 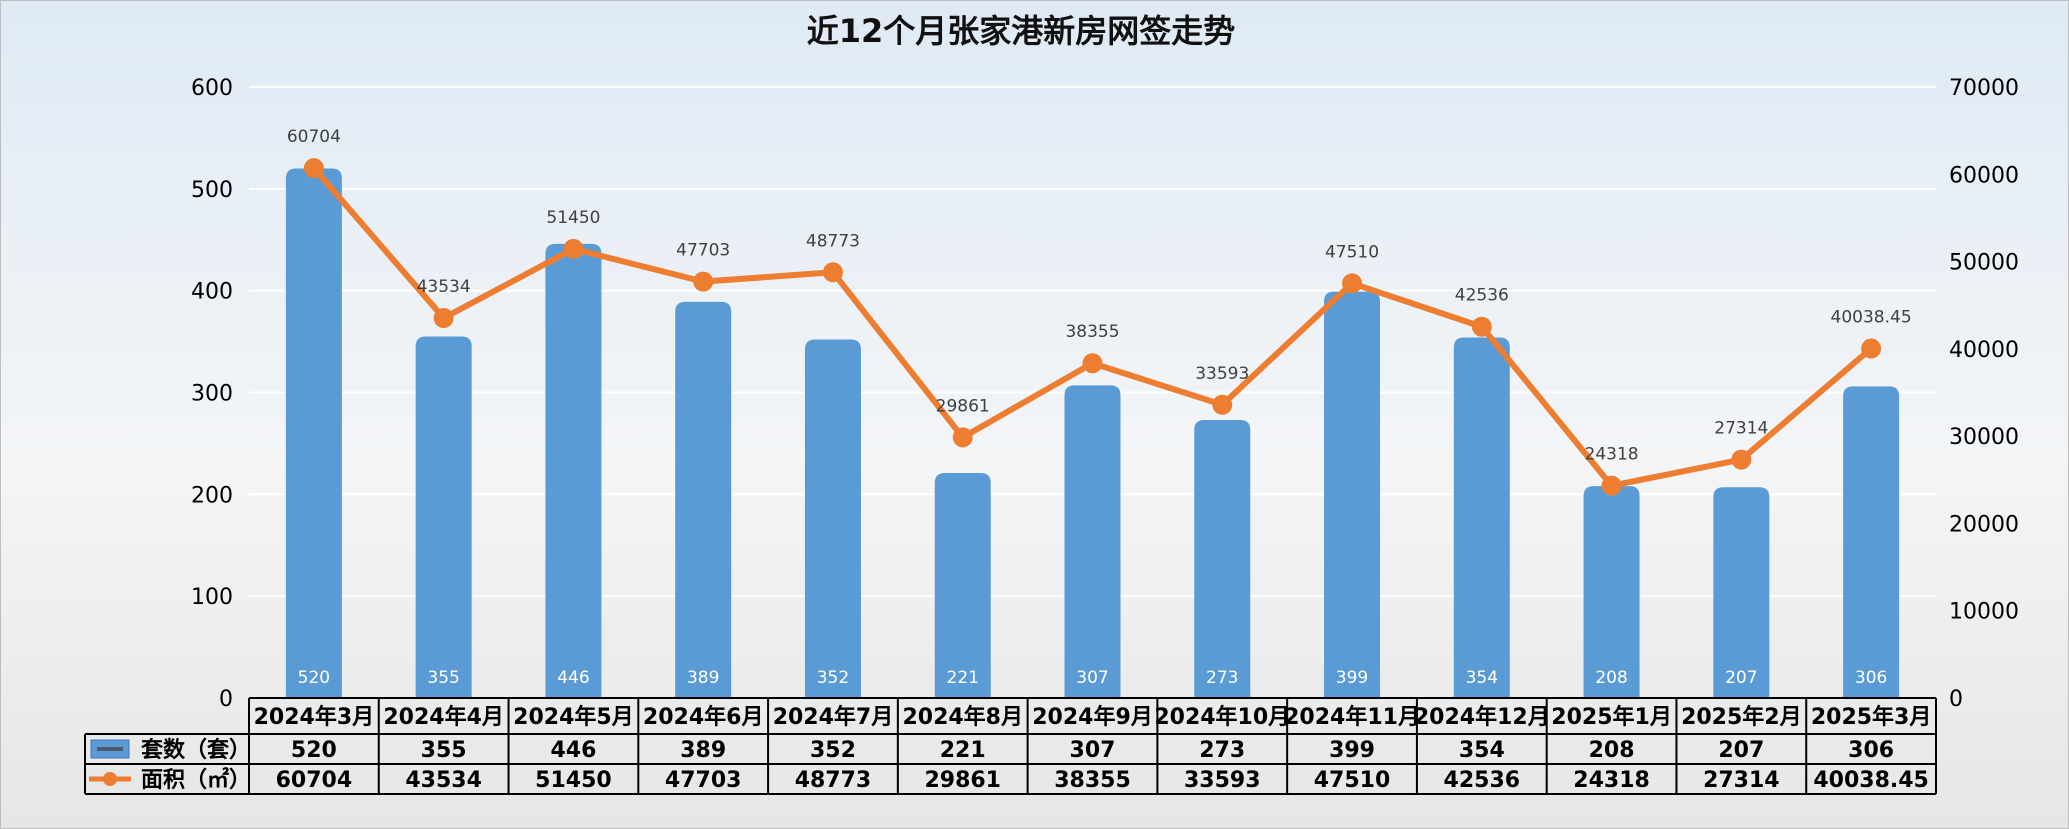 I want to click on right-tick-label: 30000, so click(x=1984, y=437).